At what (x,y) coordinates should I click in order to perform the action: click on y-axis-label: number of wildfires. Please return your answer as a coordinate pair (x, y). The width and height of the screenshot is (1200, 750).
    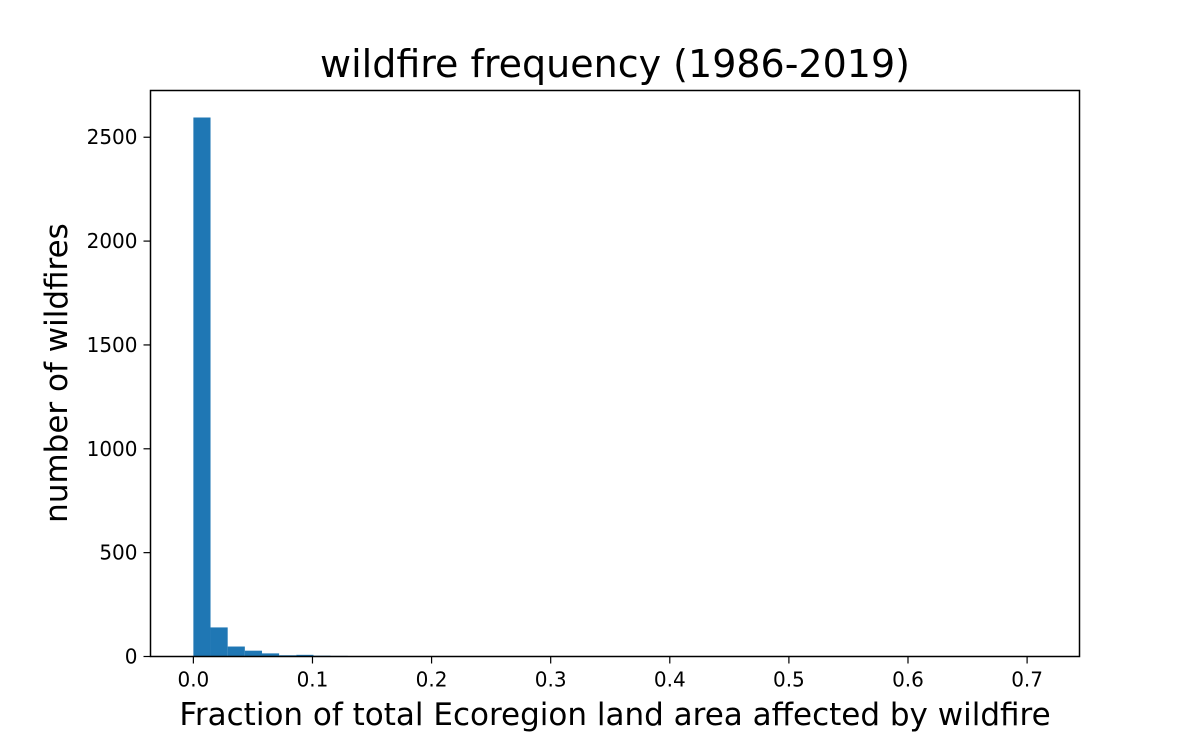
    Looking at the image, I should click on (57, 373).